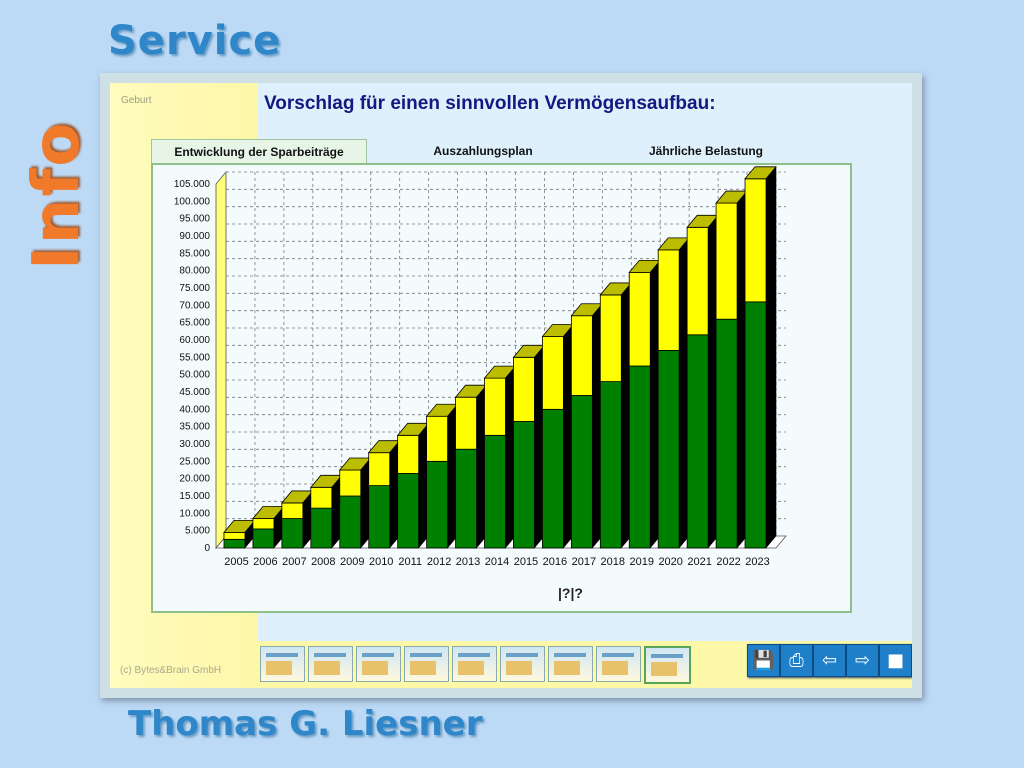 The width and height of the screenshot is (1024, 768). I want to click on y-tick-label: 25.000, so click(194, 461).